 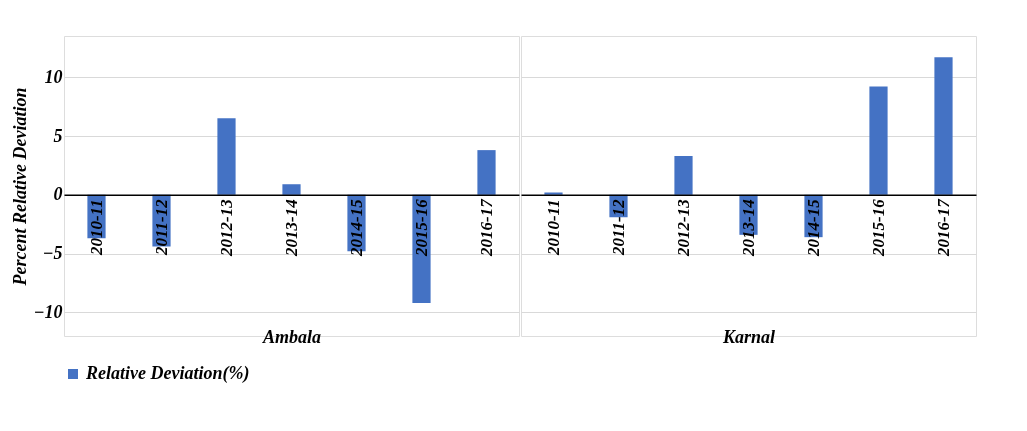 What do you see at coordinates (58, 194) in the screenshot?
I see `y-tick-label: 0` at bounding box center [58, 194].